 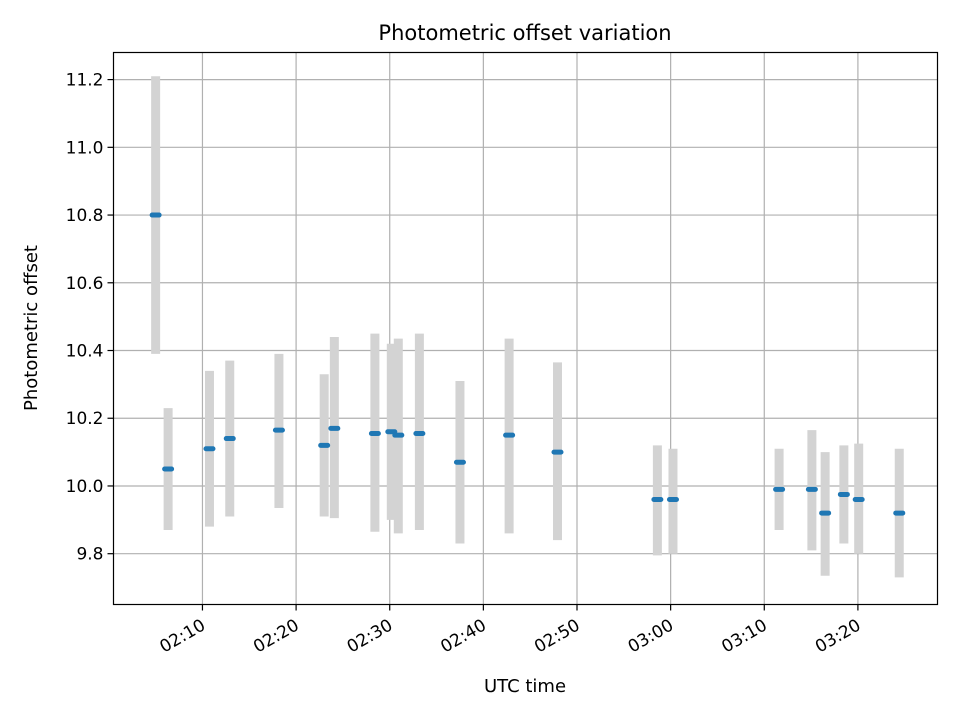 I want to click on y-tick-label: 11.0, so click(x=85, y=148).